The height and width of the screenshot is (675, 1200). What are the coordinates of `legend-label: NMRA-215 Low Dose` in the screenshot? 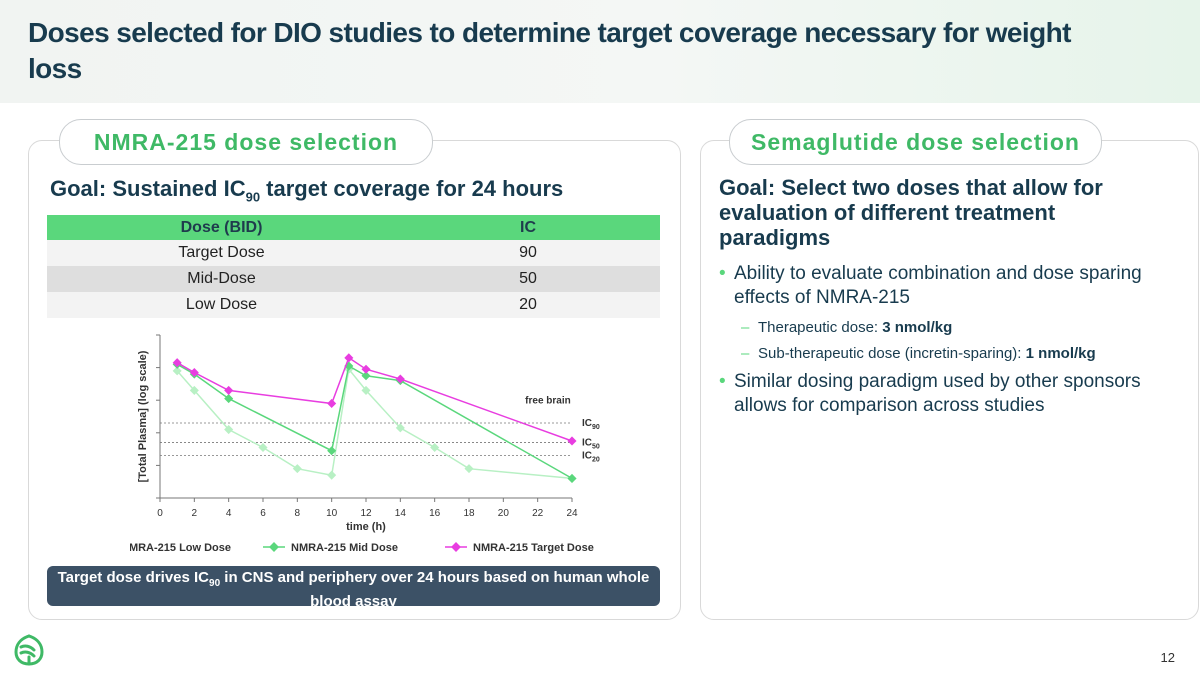 It's located at (180, 548).